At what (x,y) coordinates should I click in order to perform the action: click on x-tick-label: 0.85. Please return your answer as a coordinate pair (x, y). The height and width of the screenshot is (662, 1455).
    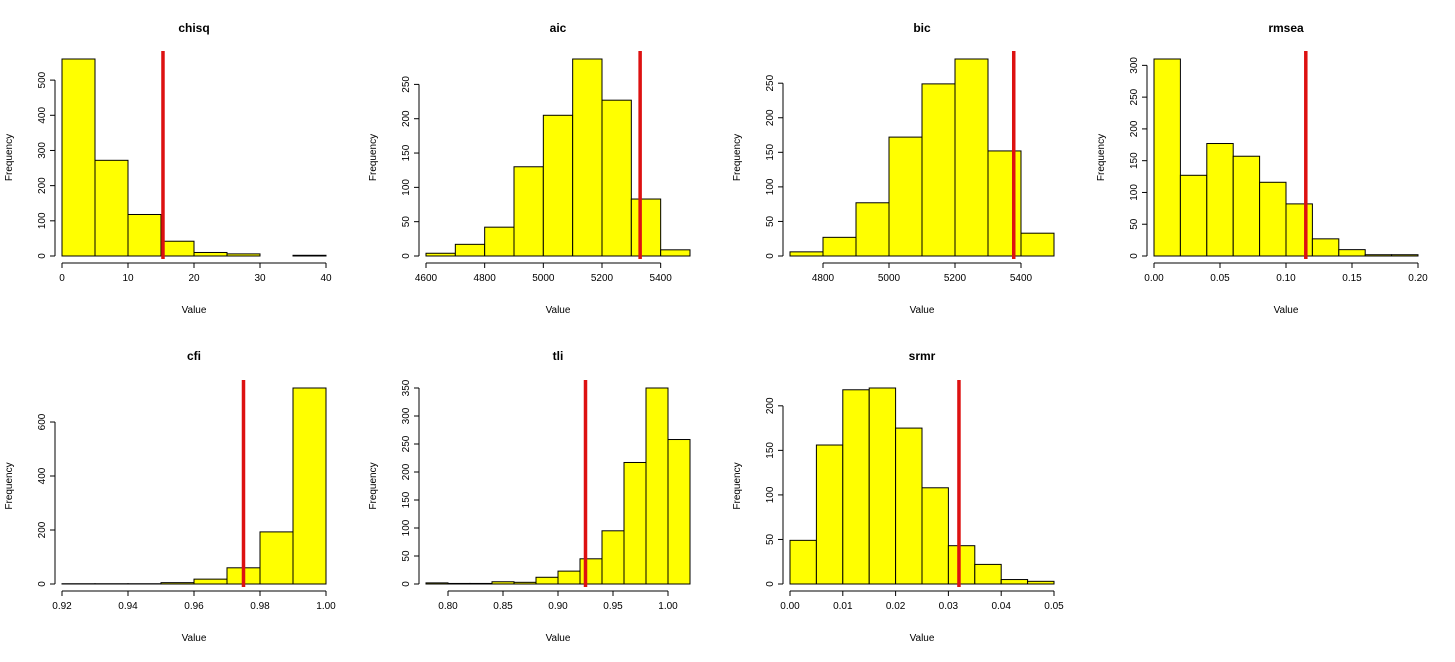
    Looking at the image, I should click on (503, 606).